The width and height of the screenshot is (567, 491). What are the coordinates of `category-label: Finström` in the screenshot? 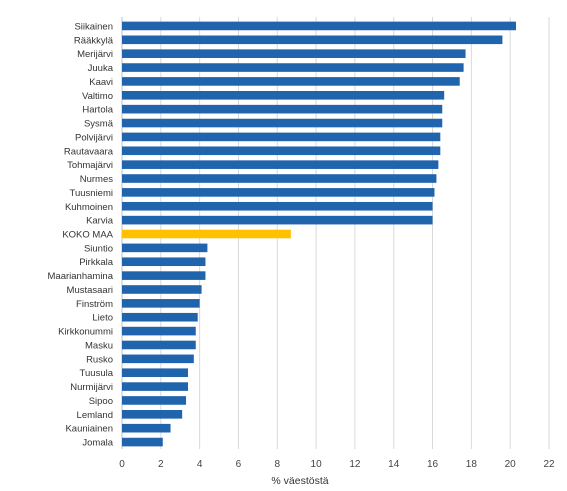 It's located at (94, 304).